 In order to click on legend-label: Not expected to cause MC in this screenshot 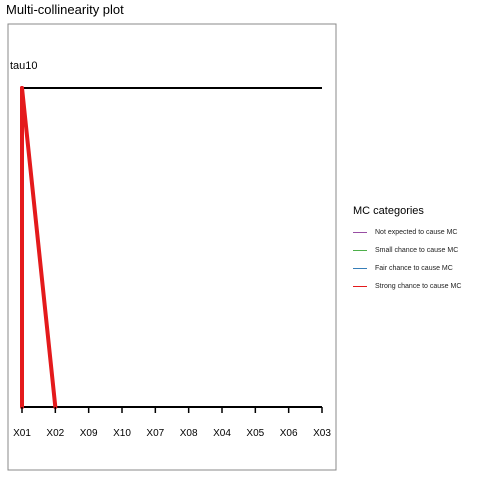, I will do `click(416, 232)`.